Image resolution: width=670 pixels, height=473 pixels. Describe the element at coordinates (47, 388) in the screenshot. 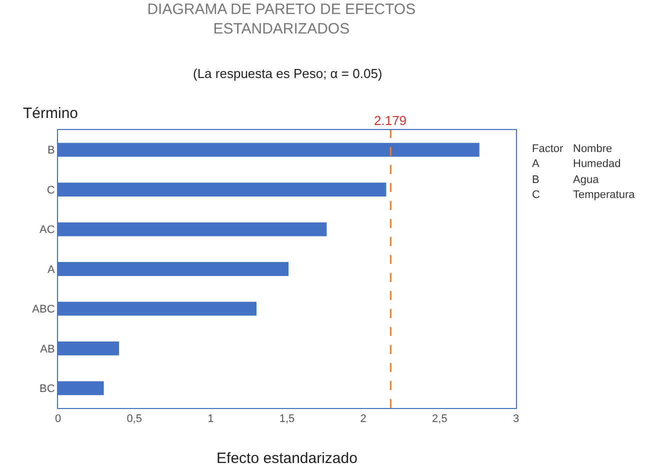

I see `y-tick-label: BC` at that location.